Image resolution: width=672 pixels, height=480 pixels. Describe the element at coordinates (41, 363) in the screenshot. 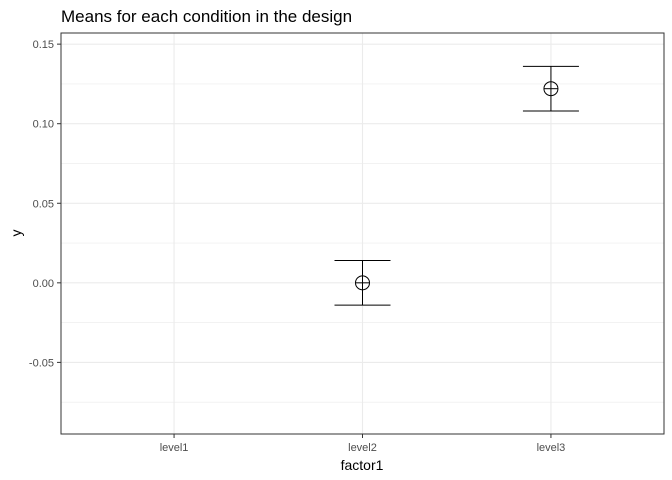

I see `y-tick-label: -0.05` at that location.